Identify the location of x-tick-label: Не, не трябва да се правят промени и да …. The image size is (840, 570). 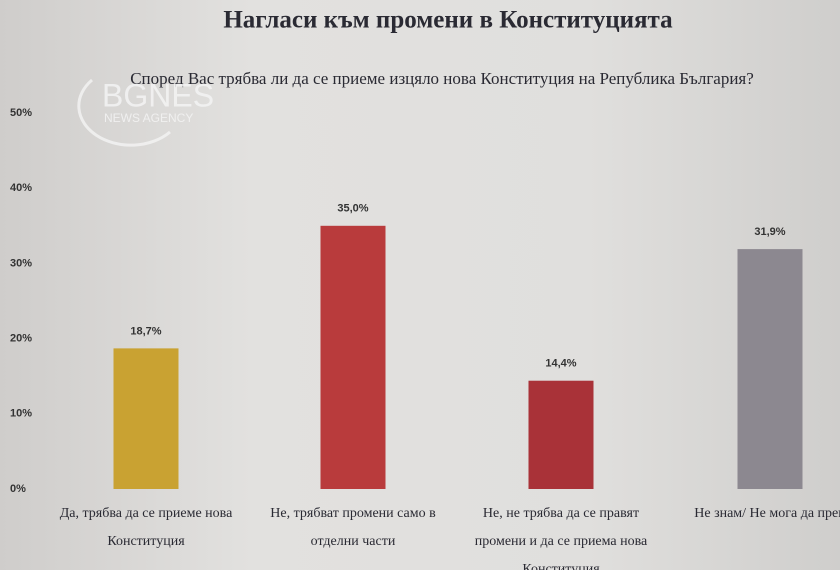
(561, 538).